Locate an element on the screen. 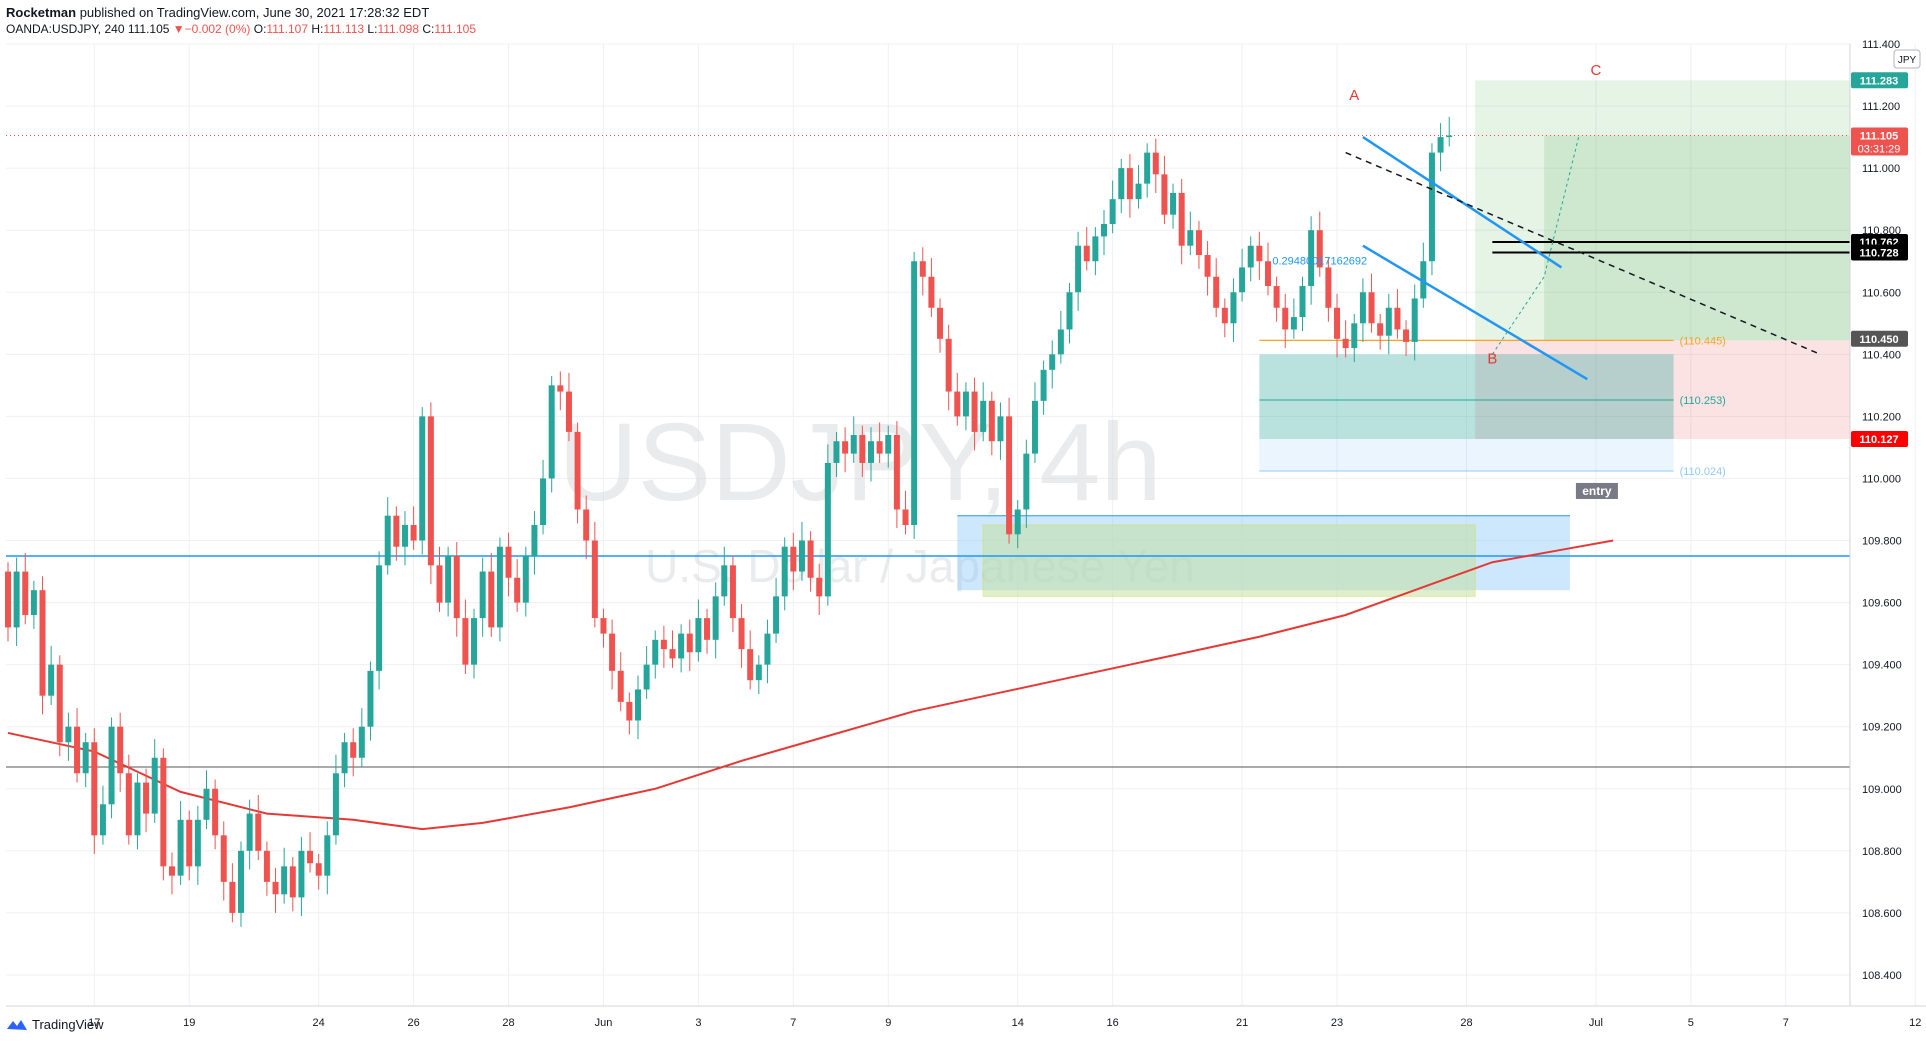 The height and width of the screenshot is (1043, 1926). projection-line is located at coordinates (1535, 245).